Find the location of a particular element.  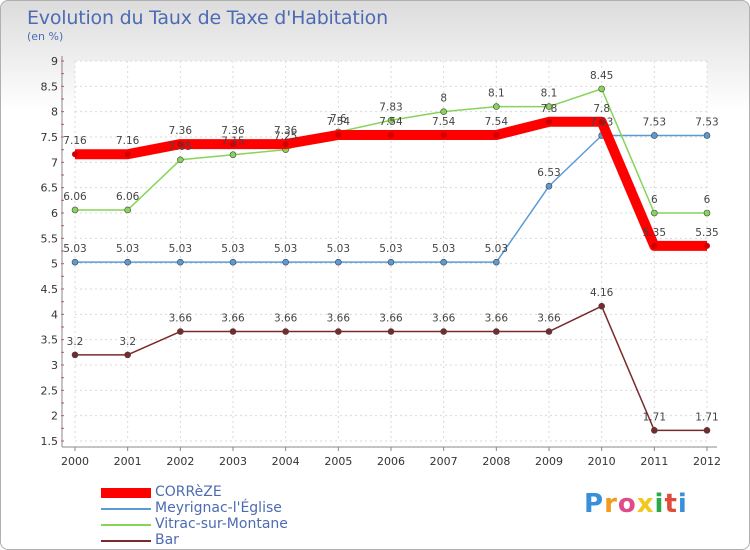

data-label: 6.06 is located at coordinates (75, 197).